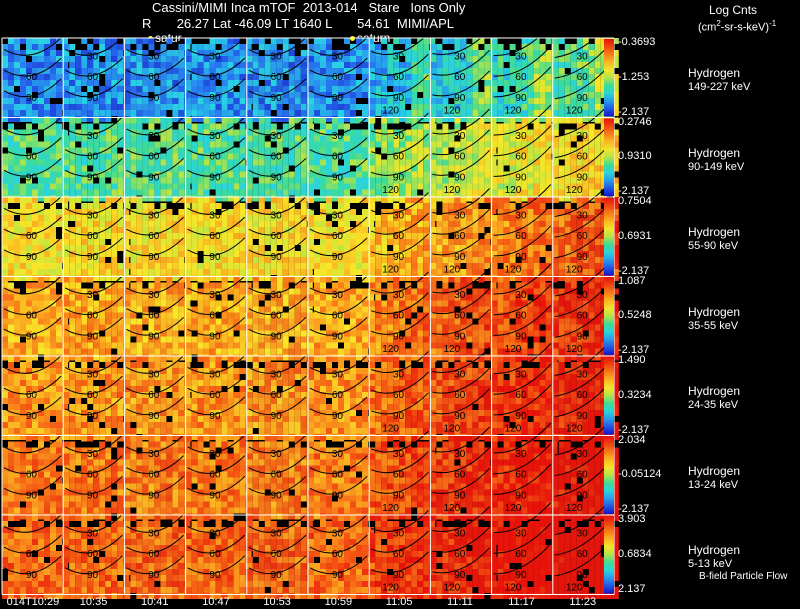 The height and width of the screenshot is (609, 800). What do you see at coordinates (254, 23) in the screenshot?
I see `orbit-coords: 26.27 Lat -46.09 LT 1640 L` at bounding box center [254, 23].